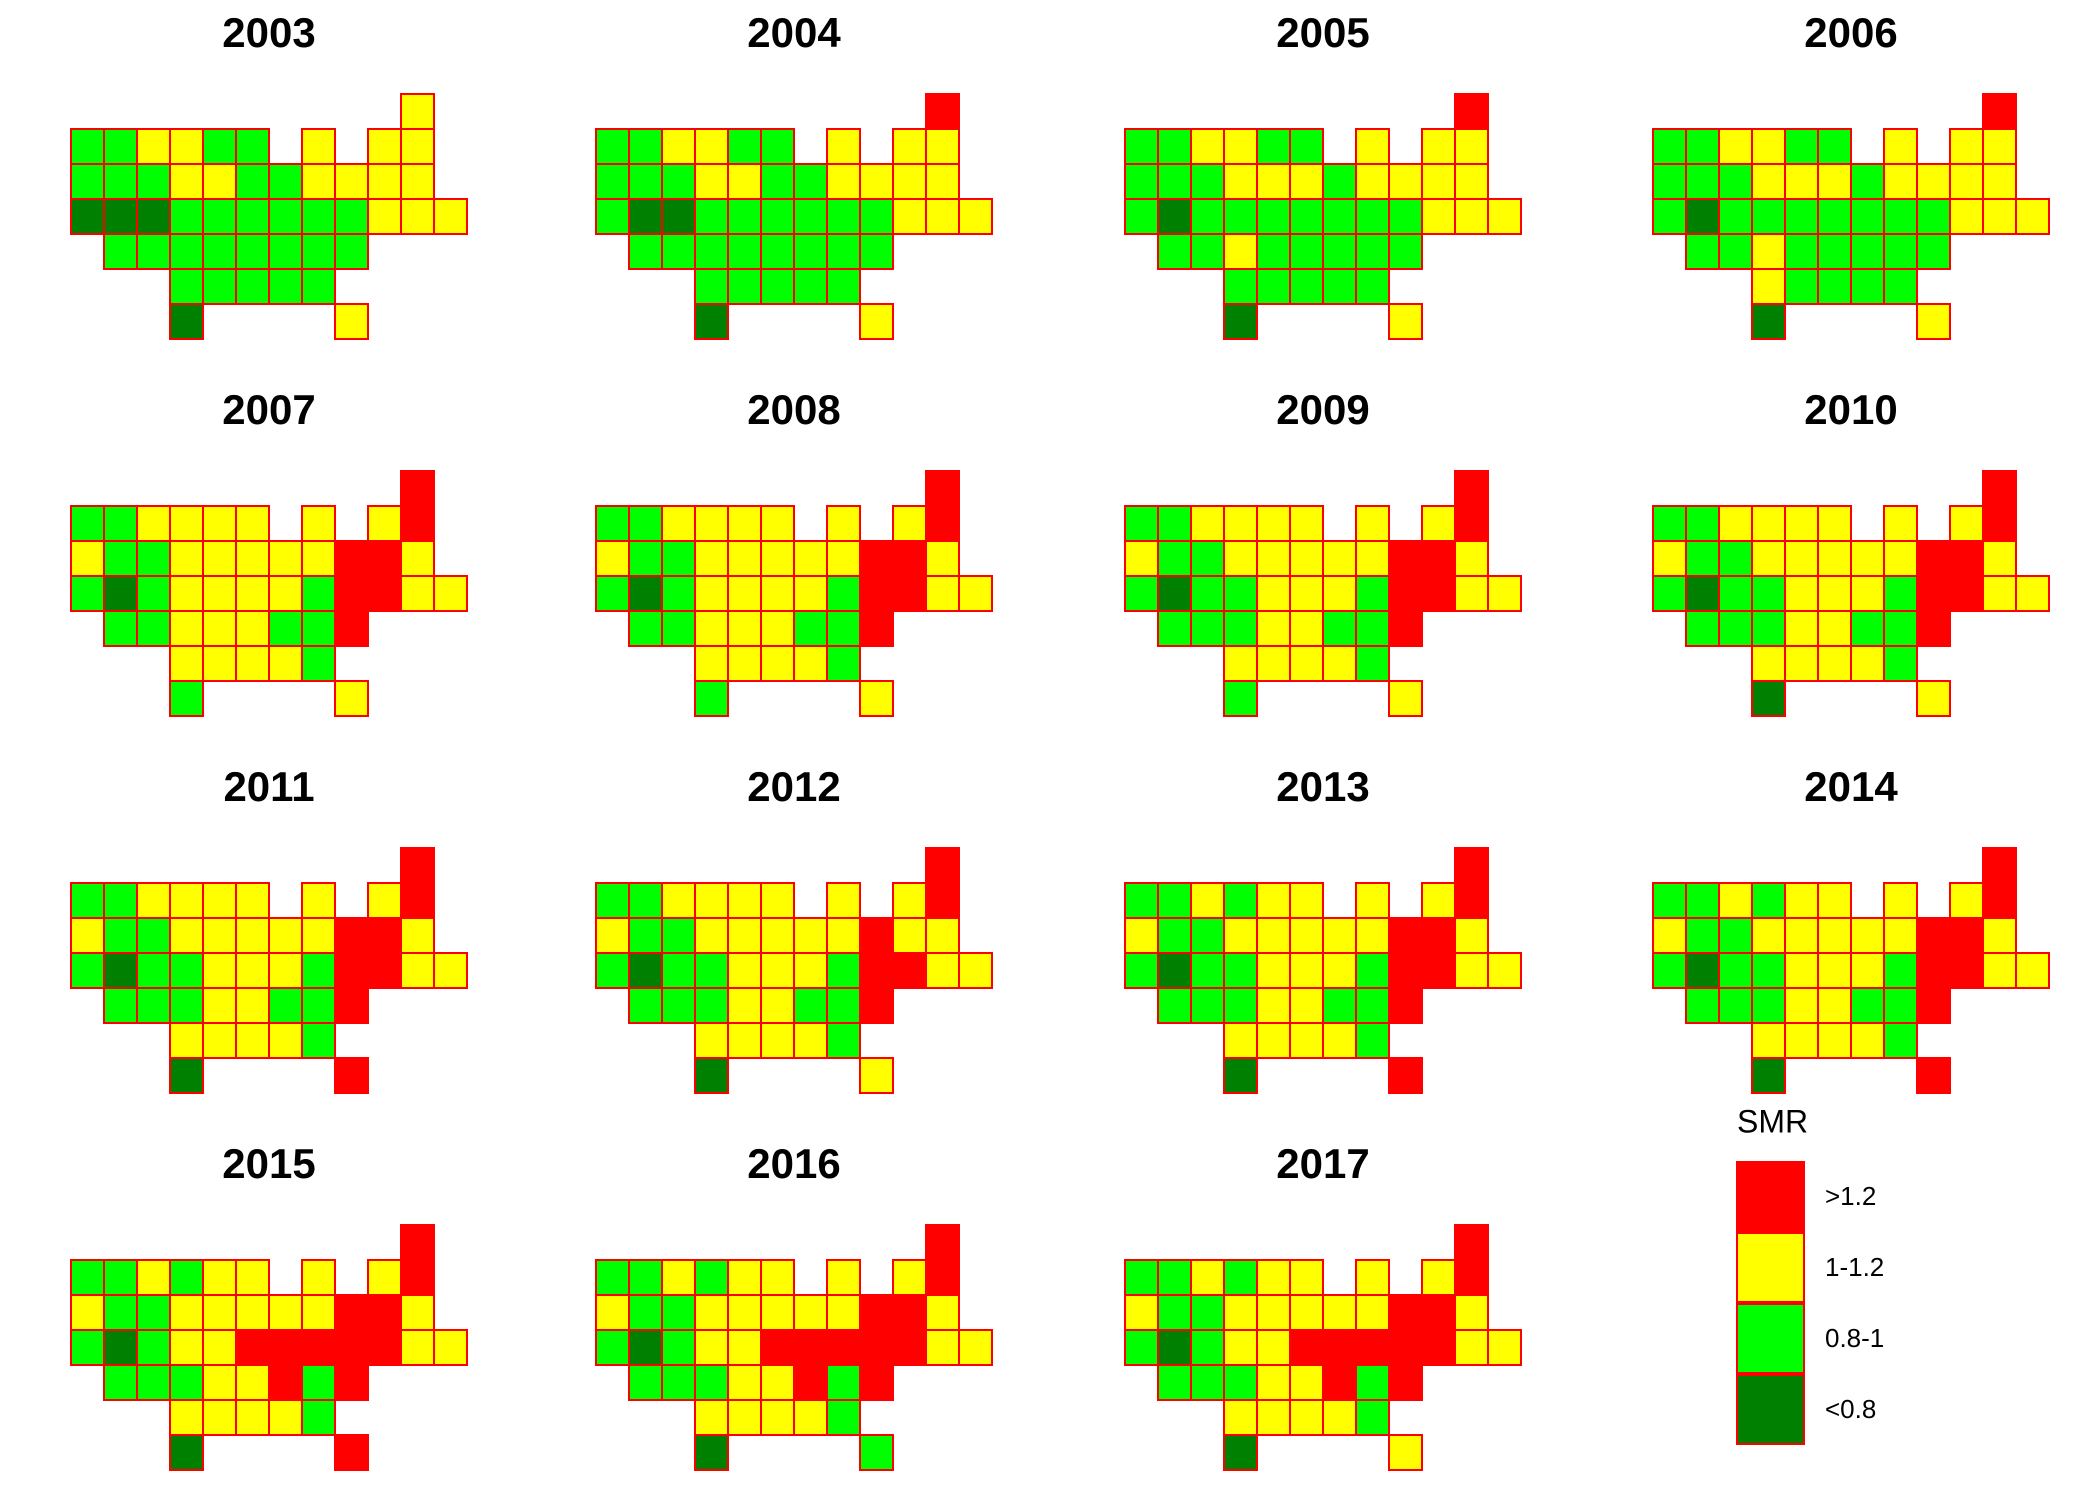 The height and width of the screenshot is (1499, 2100). What do you see at coordinates (1770, 1267) in the screenshot?
I see `legend-swatch` at bounding box center [1770, 1267].